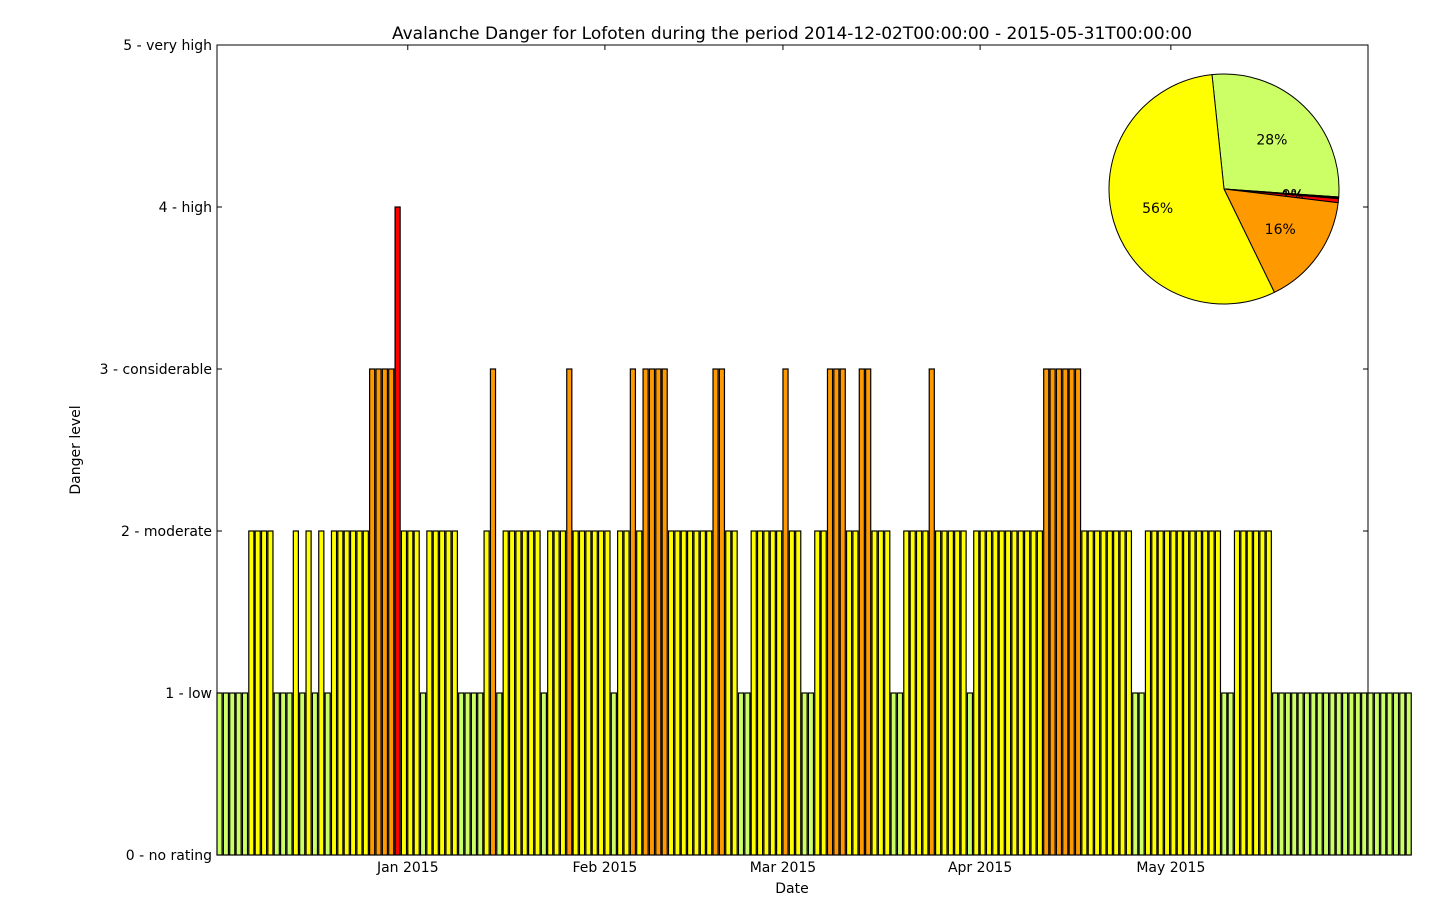  I want to click on y-tick-label: 4 - high, so click(185, 208).